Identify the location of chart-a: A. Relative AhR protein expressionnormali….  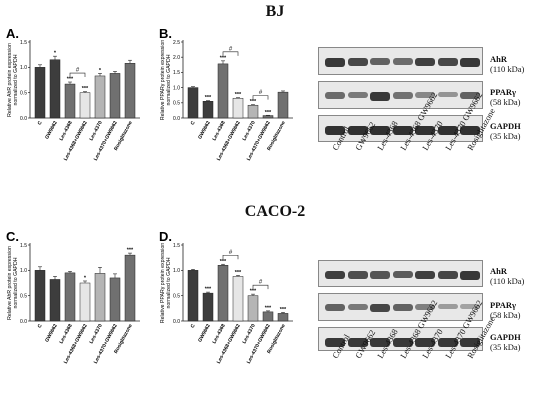
(73, 94).